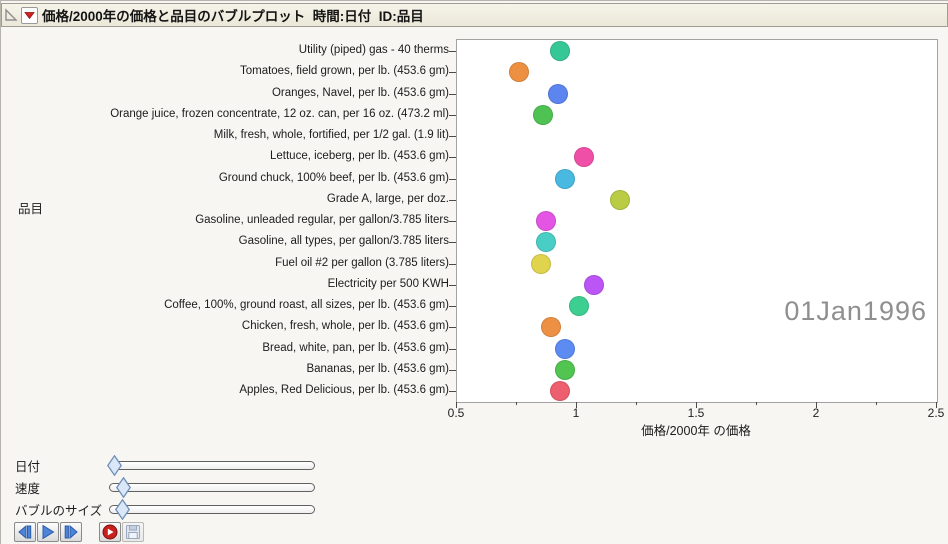  I want to click on x-axis-title: 価格/2000年 の価格, so click(696, 431).